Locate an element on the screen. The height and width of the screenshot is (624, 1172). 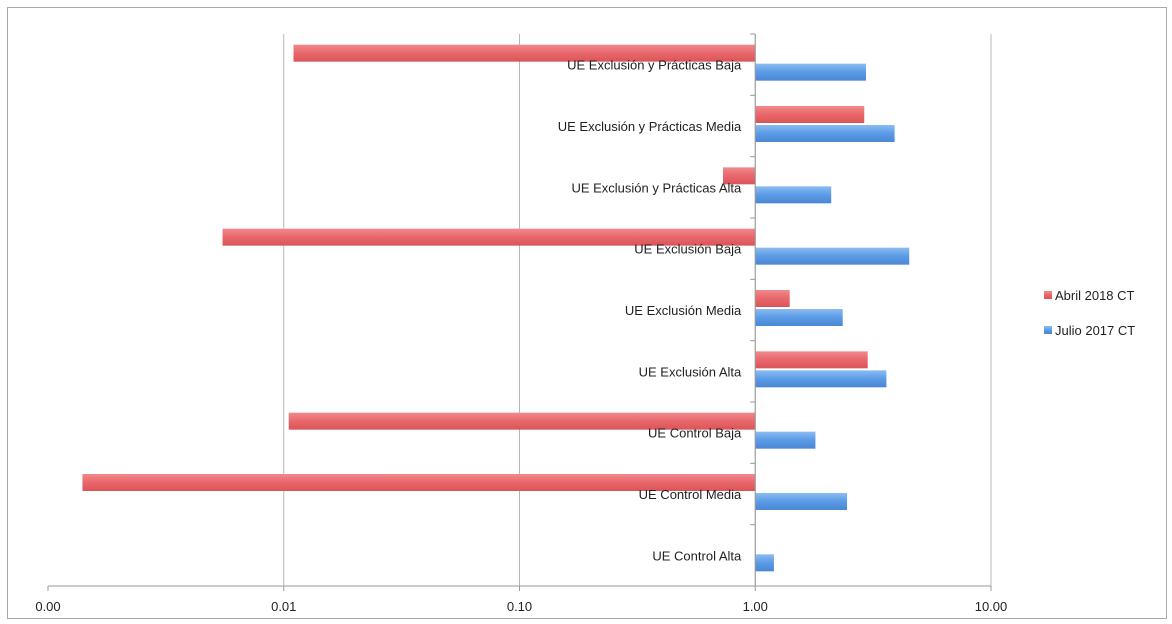
category-label: UE Exclusión y Prácticas Baja is located at coordinates (654, 65).